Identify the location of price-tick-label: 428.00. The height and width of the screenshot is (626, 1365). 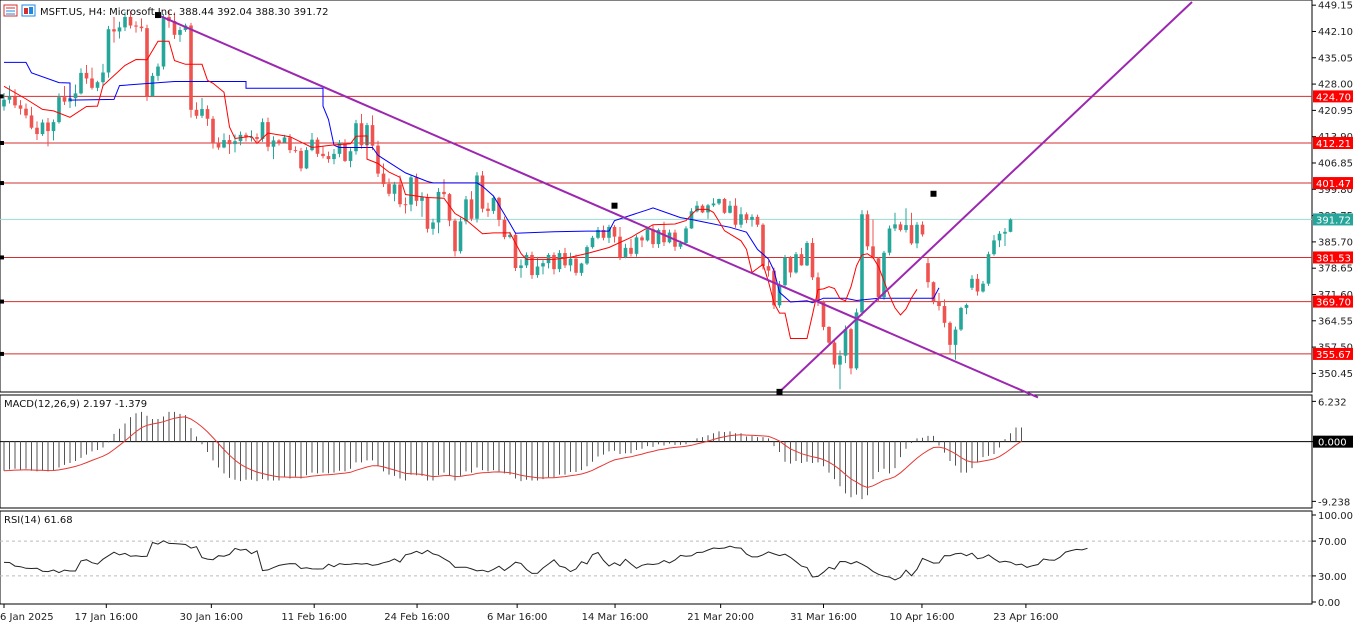
(1335, 85).